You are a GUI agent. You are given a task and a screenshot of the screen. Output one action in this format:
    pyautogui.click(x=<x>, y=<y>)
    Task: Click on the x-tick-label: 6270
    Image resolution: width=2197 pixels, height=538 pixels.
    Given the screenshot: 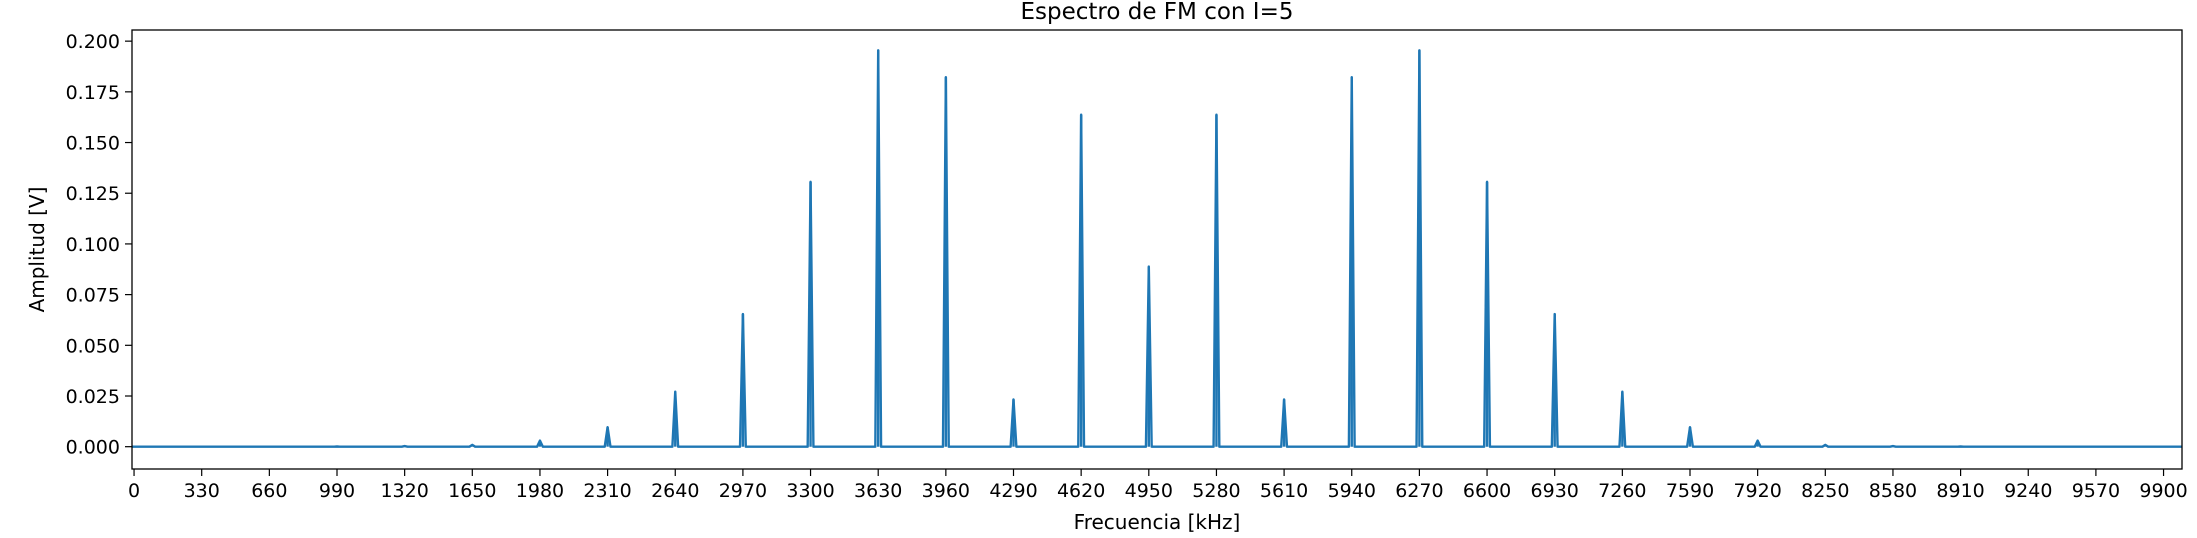 What is the action you would take?
    pyautogui.click(x=1419, y=491)
    